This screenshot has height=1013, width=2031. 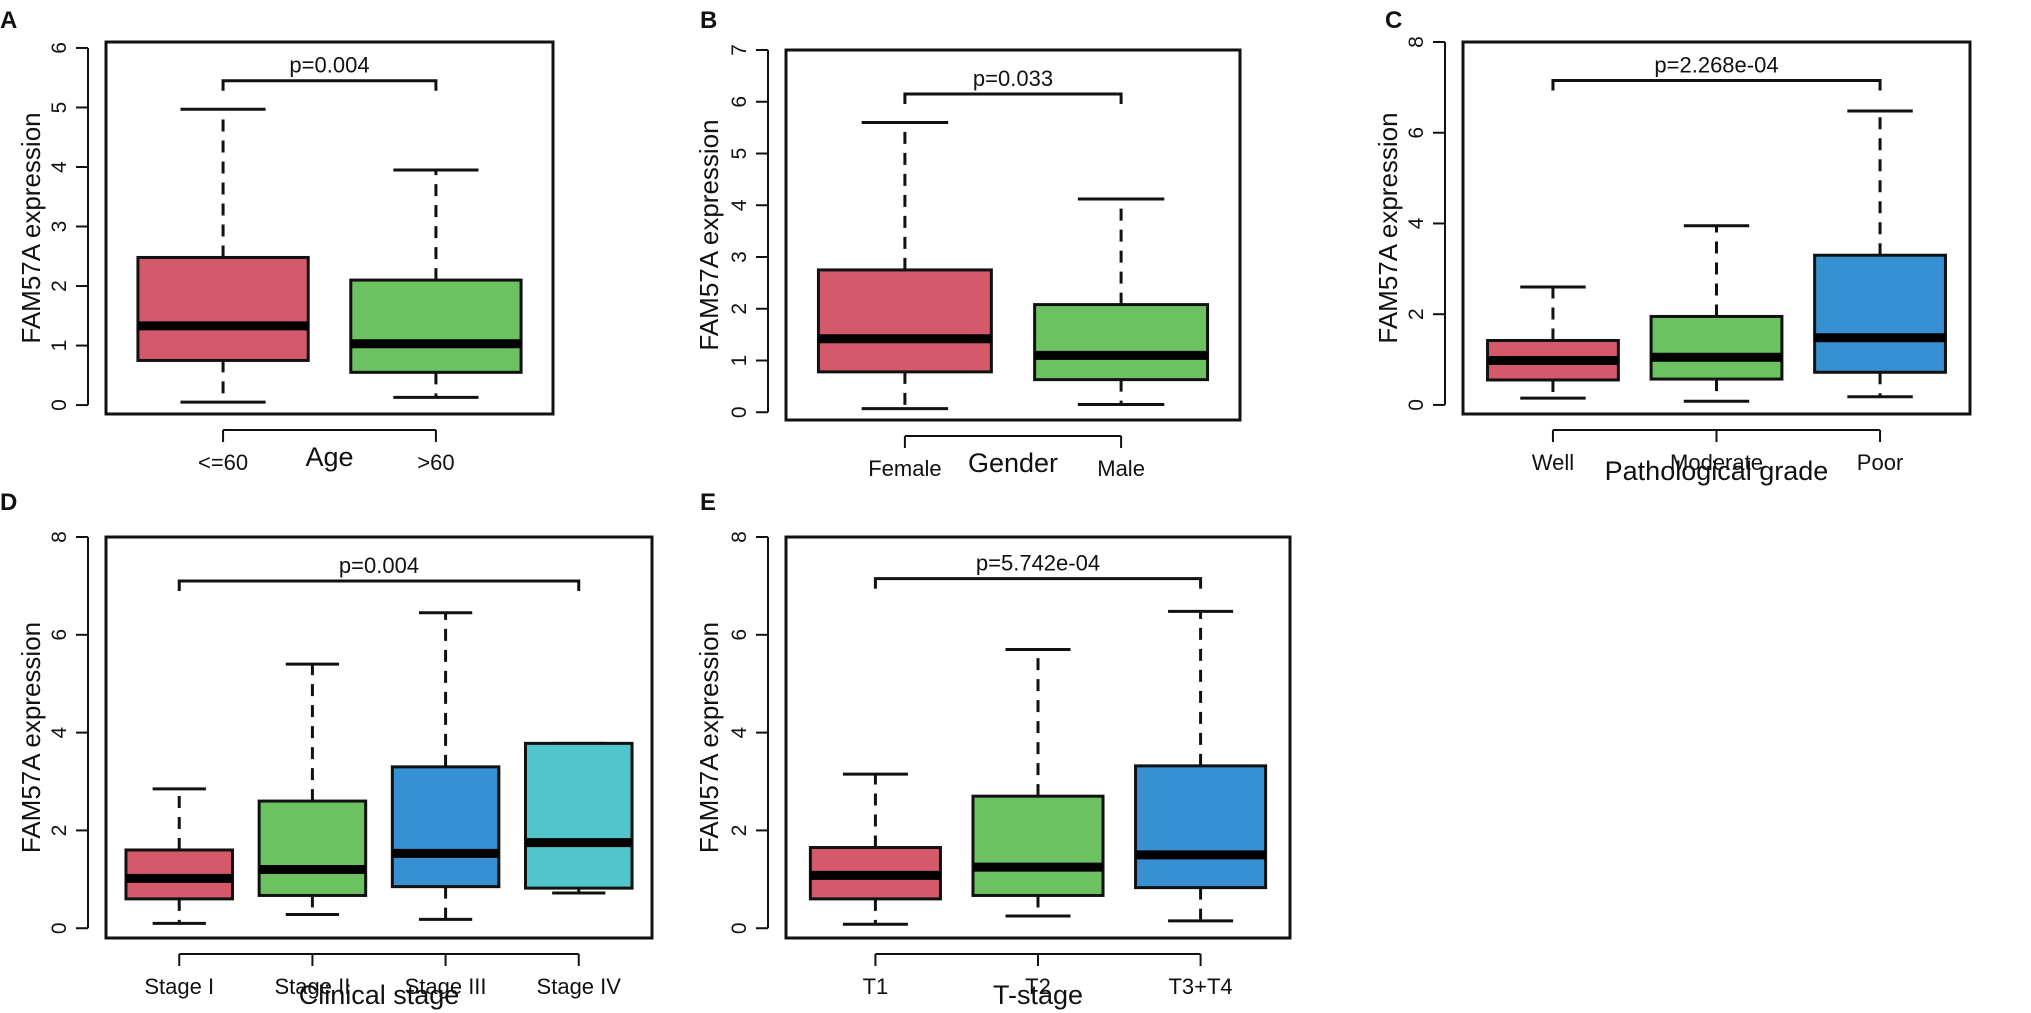 What do you see at coordinates (1716, 65) in the screenshot?
I see `p-value-label: p=2.268e-04` at bounding box center [1716, 65].